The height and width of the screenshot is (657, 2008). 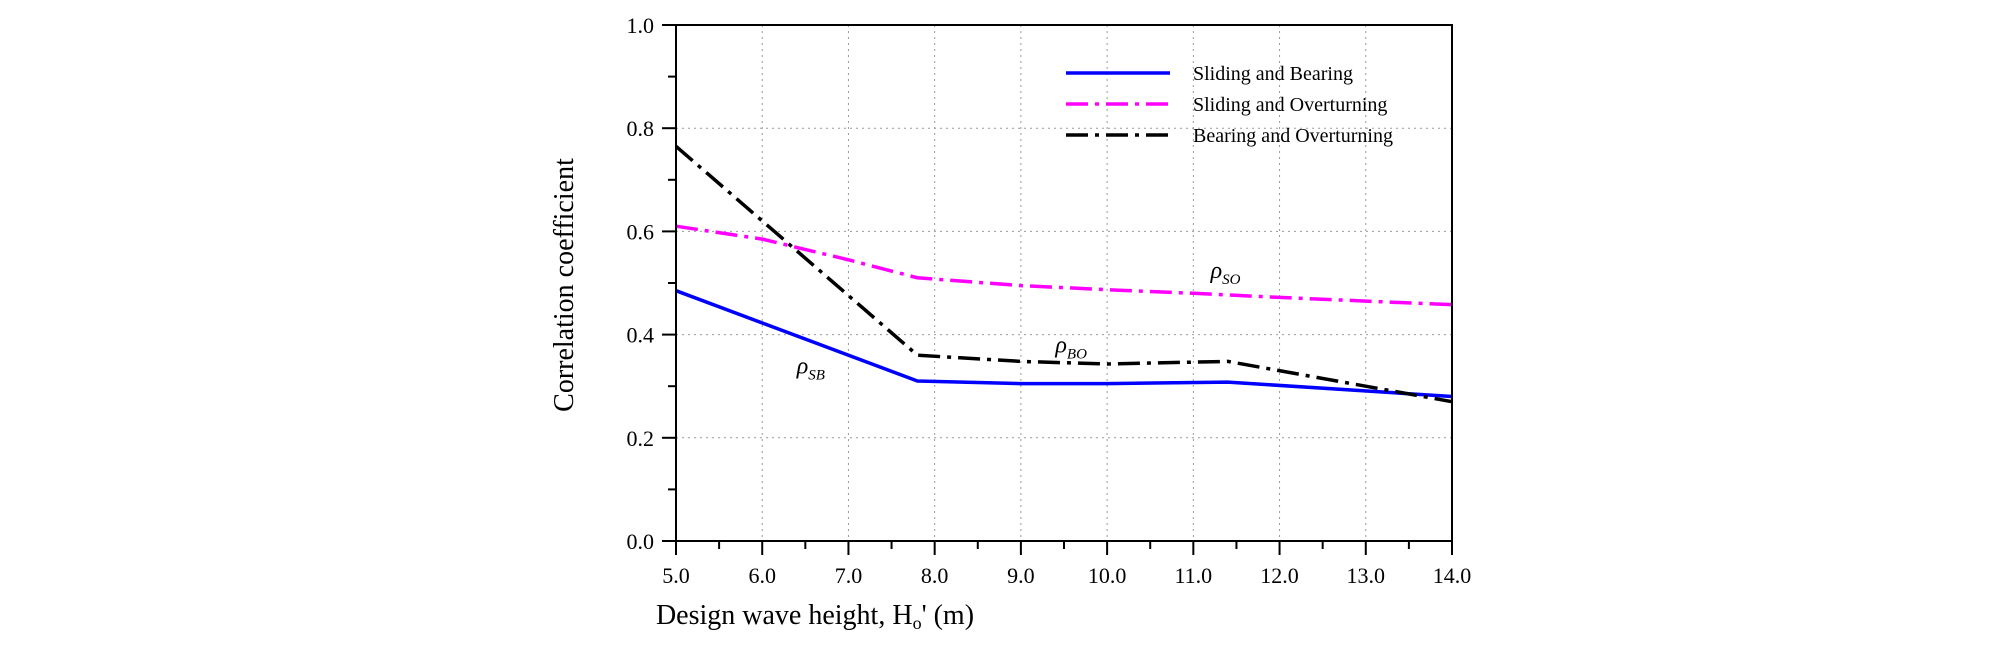 I want to click on x-axis-title: Design wave height, Ho' (m), so click(x=815, y=616).